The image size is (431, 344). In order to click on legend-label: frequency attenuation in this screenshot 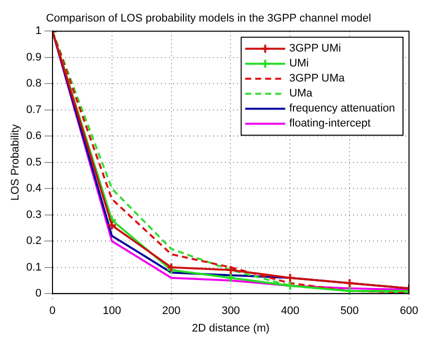, I will do `click(342, 108)`.